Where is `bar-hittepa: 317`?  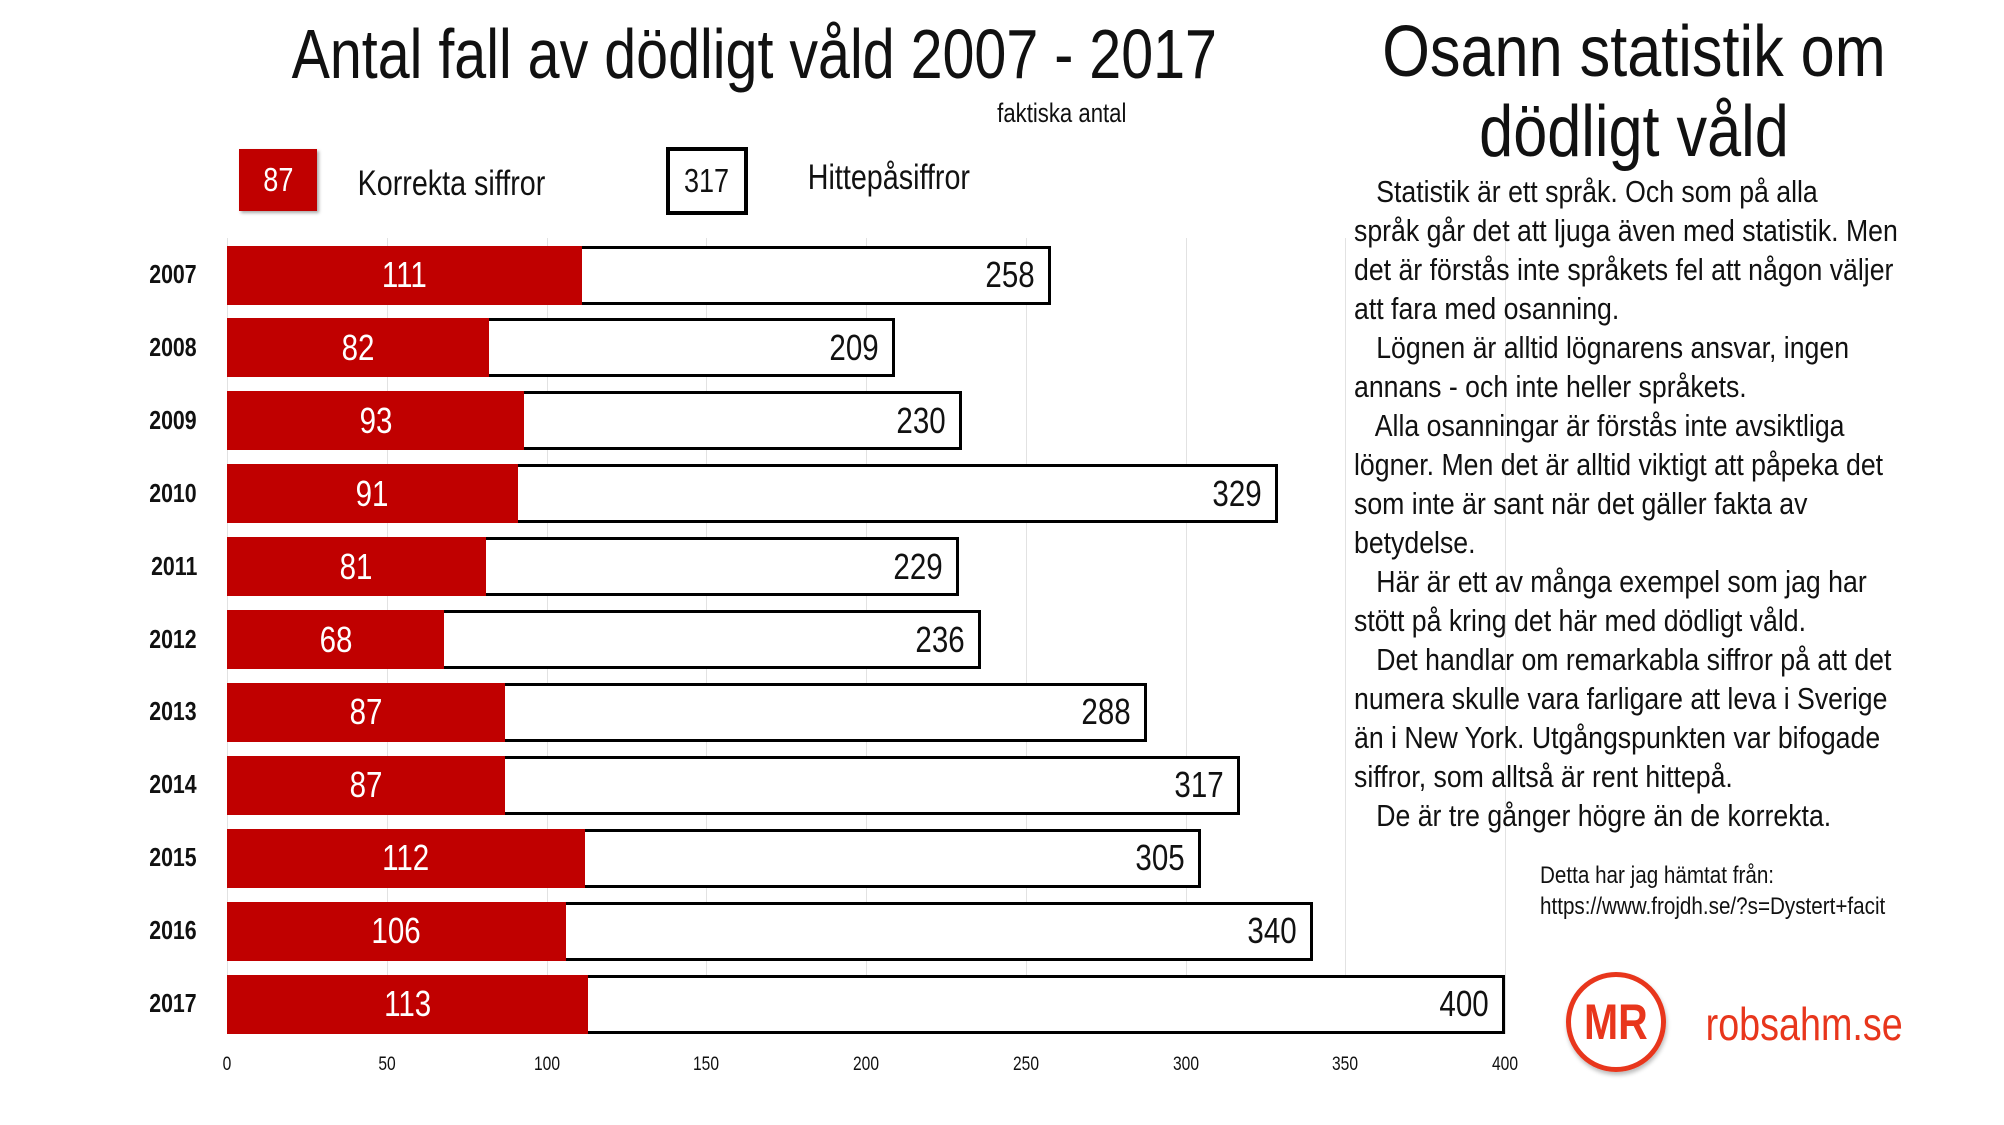
bar-hittepa: 317 is located at coordinates (870, 785).